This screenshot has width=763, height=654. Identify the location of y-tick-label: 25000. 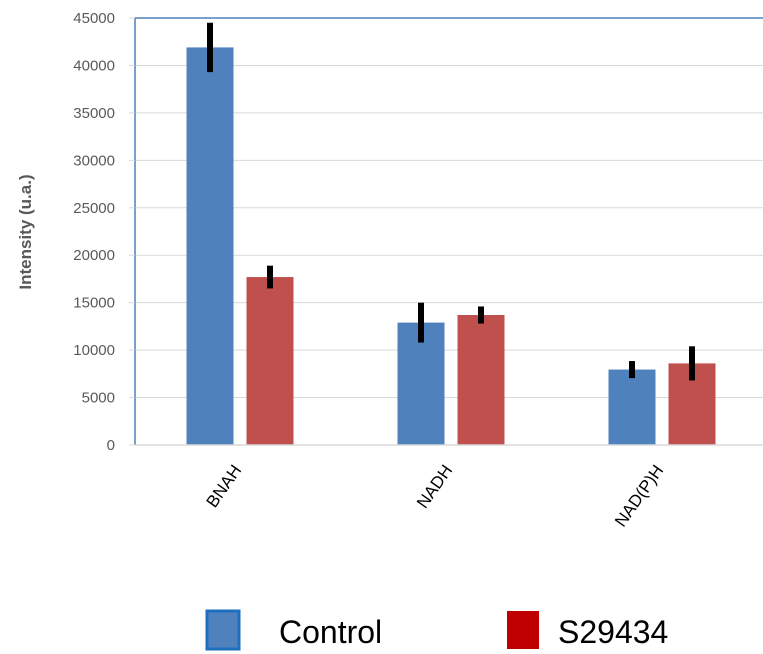
(94, 208).